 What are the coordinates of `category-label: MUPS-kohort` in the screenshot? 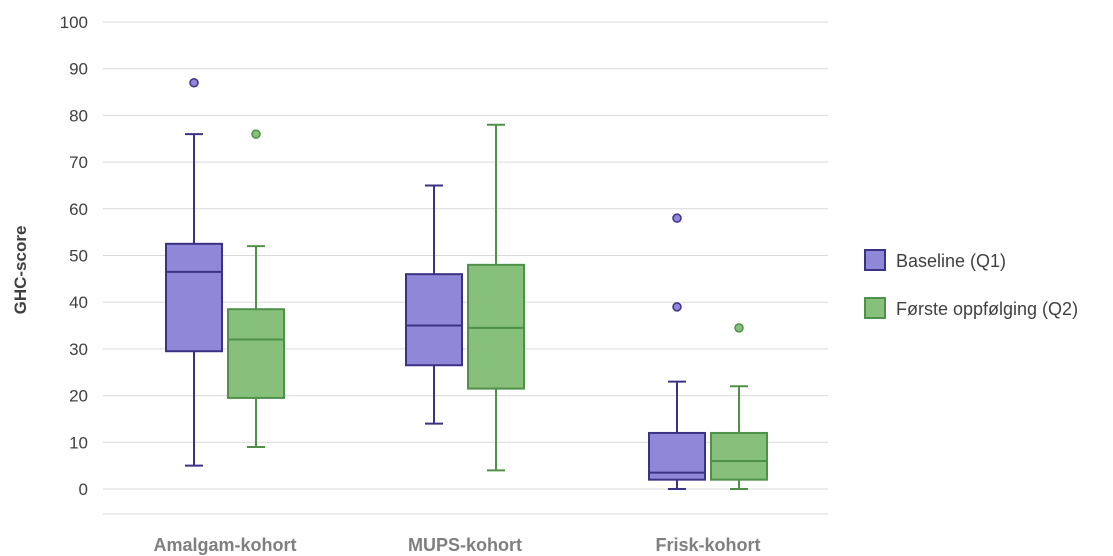 It's located at (465, 545).